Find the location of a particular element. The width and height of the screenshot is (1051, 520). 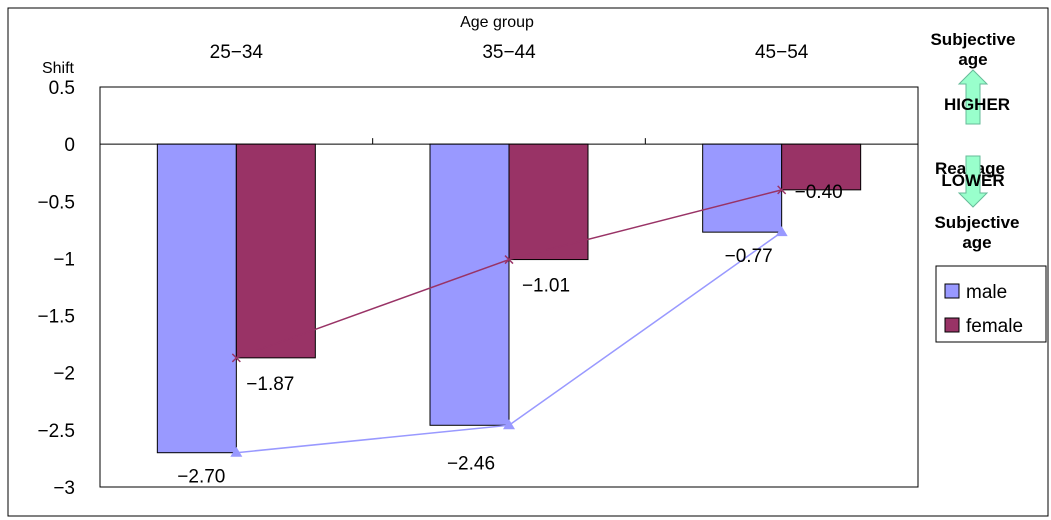

arrow-down-icon is located at coordinates (973, 181).